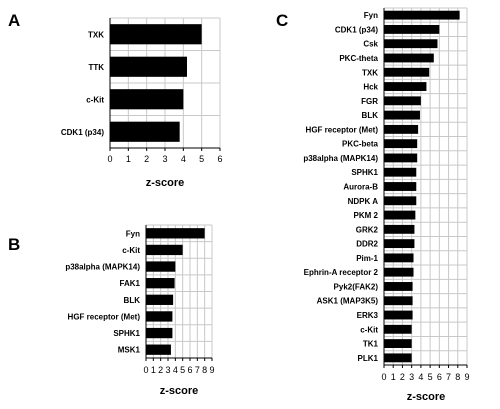 The height and width of the screenshot is (409, 500). I want to click on panel-a-bars, so click(156, 83).